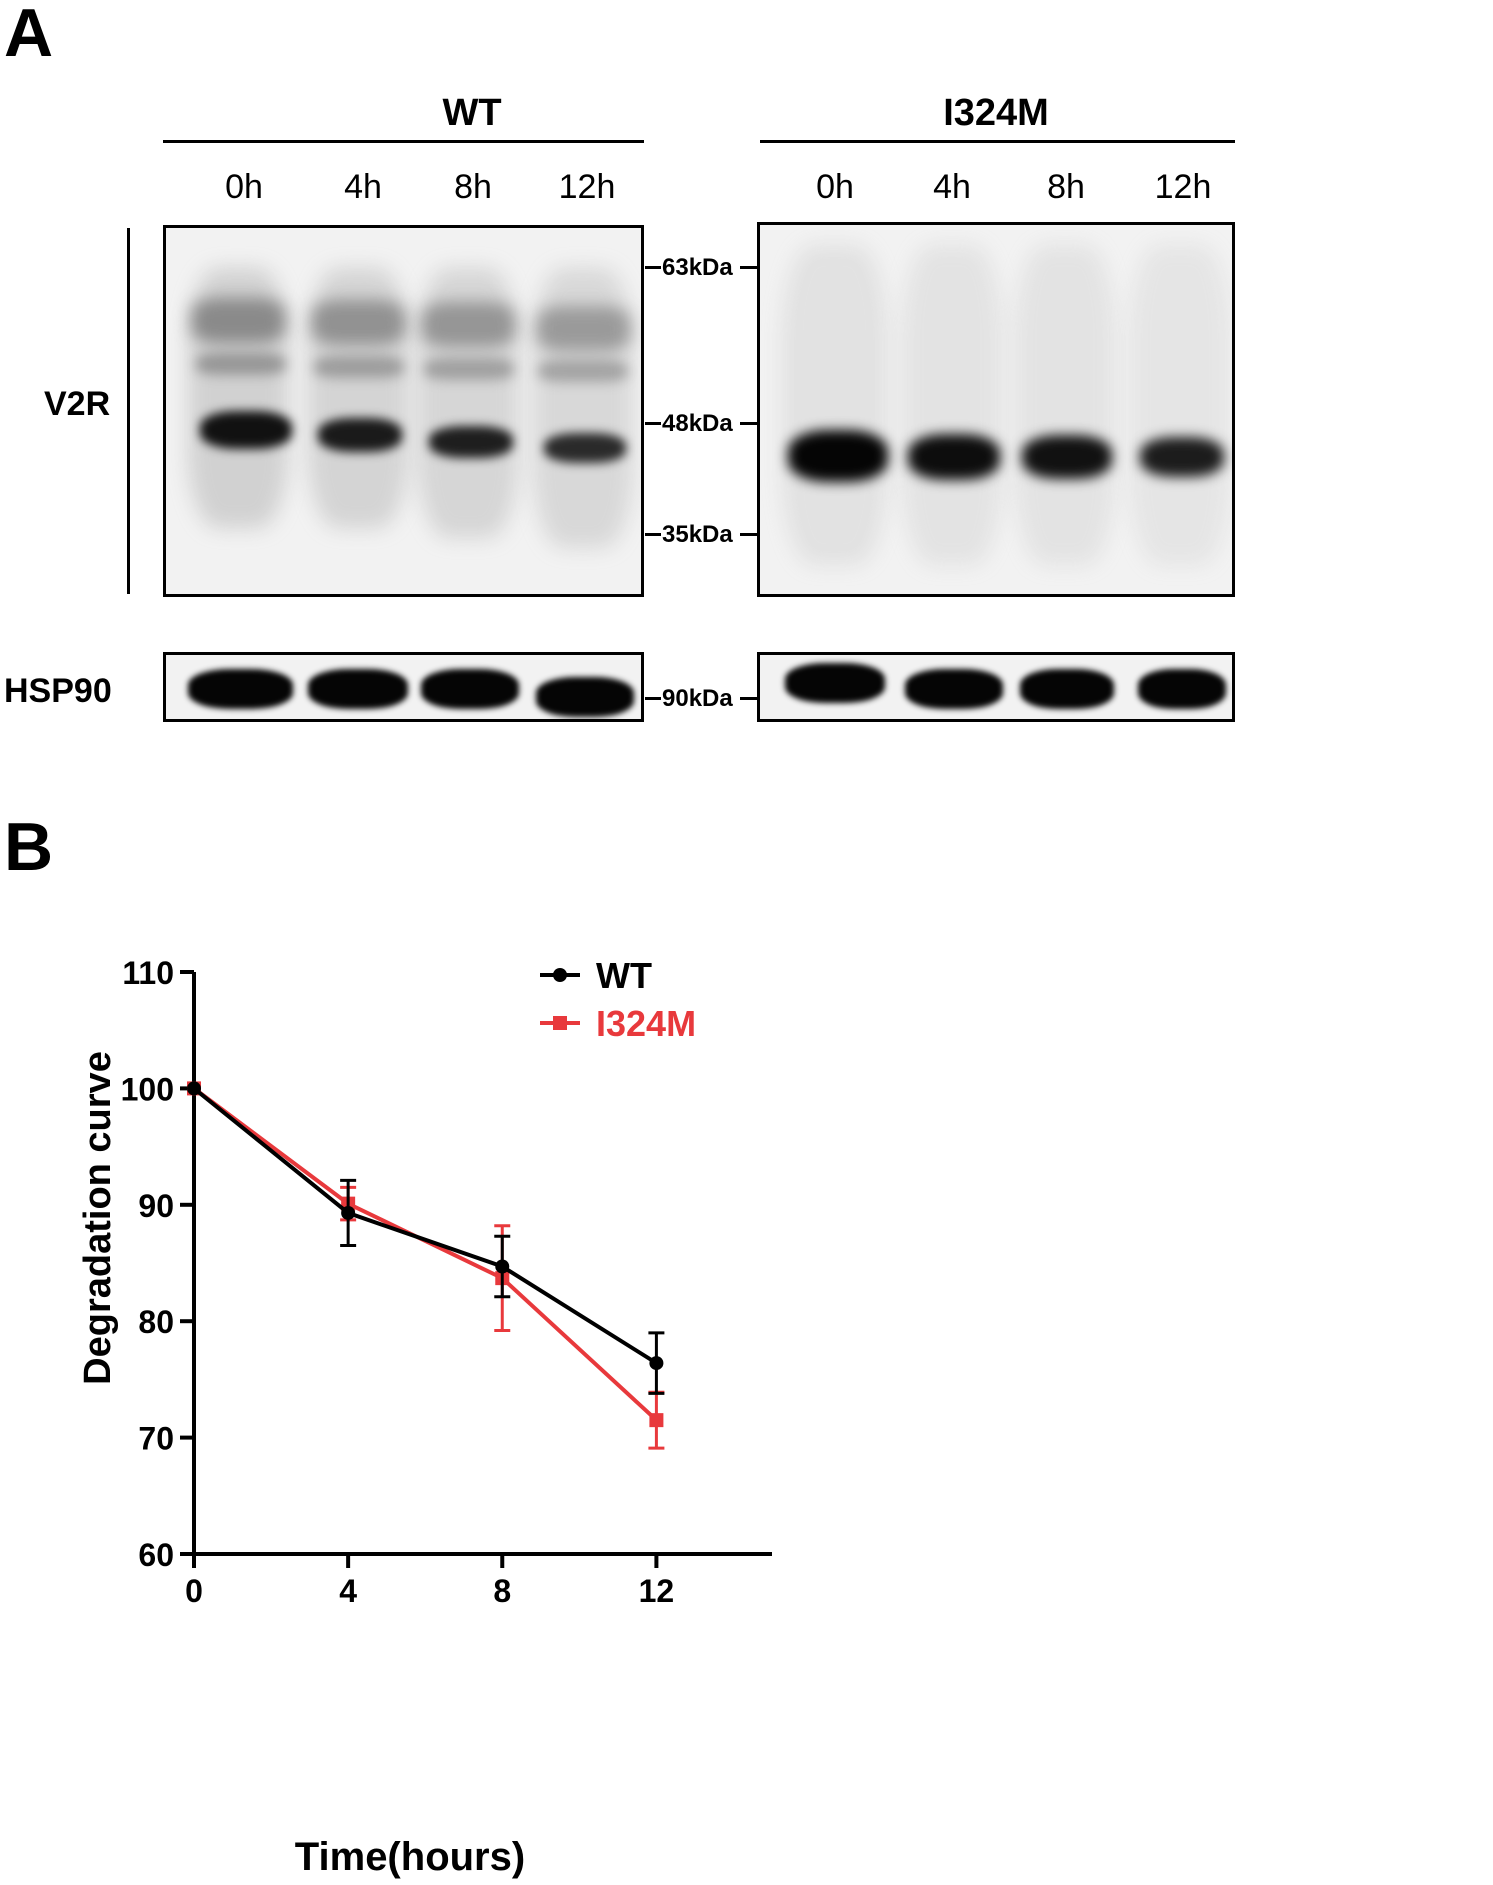  Describe the element at coordinates (997, 141) in the screenshot. I see `group-line-i324m` at that location.